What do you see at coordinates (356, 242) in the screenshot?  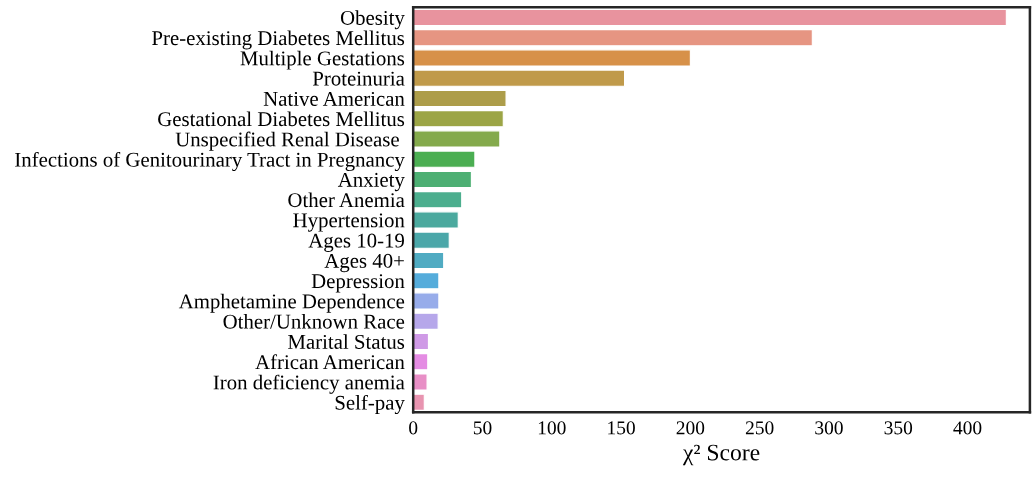 I see `y-tick-label: Ages 10-19` at bounding box center [356, 242].